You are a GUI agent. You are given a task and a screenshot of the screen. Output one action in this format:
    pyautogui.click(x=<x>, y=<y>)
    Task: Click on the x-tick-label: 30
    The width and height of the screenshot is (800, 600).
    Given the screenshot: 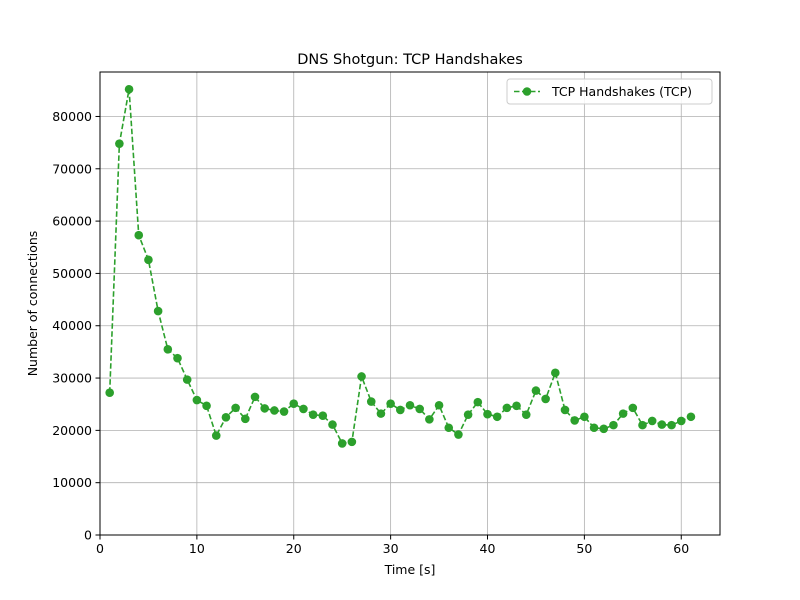 What is the action you would take?
    pyautogui.click(x=391, y=548)
    